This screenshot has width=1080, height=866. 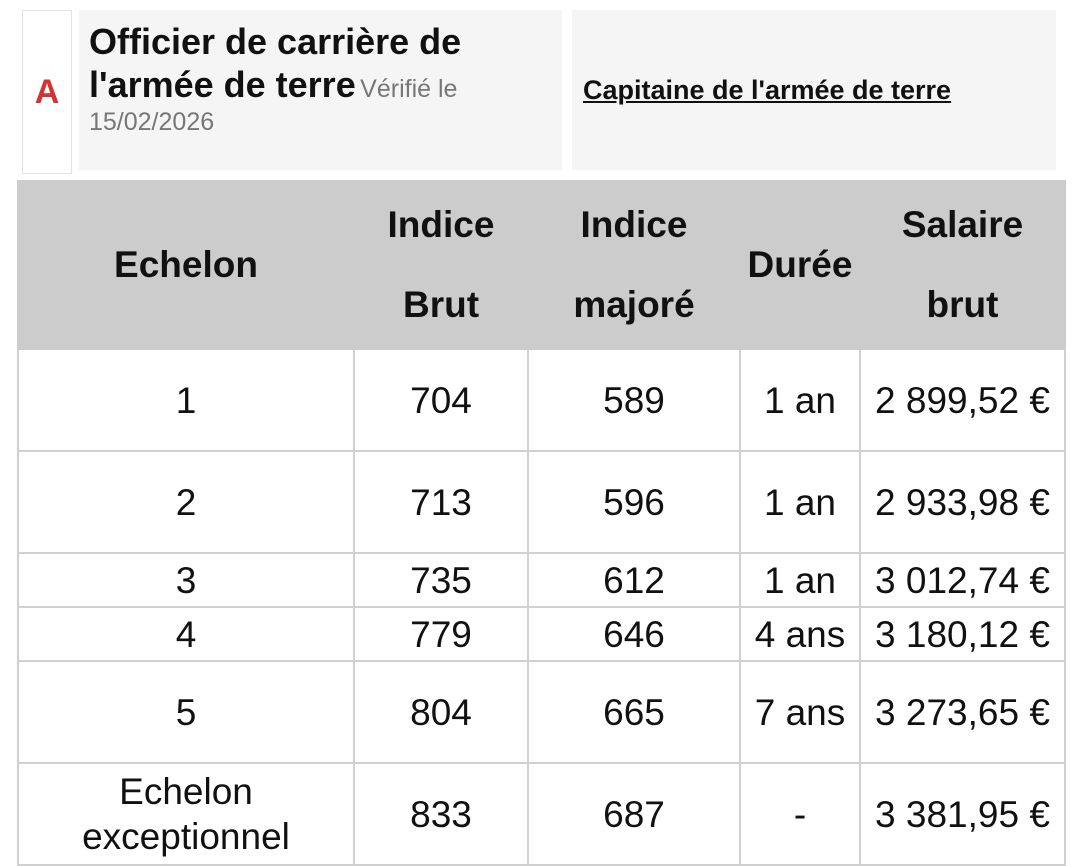 I want to click on cell-indice-majore: 589, so click(x=634, y=400).